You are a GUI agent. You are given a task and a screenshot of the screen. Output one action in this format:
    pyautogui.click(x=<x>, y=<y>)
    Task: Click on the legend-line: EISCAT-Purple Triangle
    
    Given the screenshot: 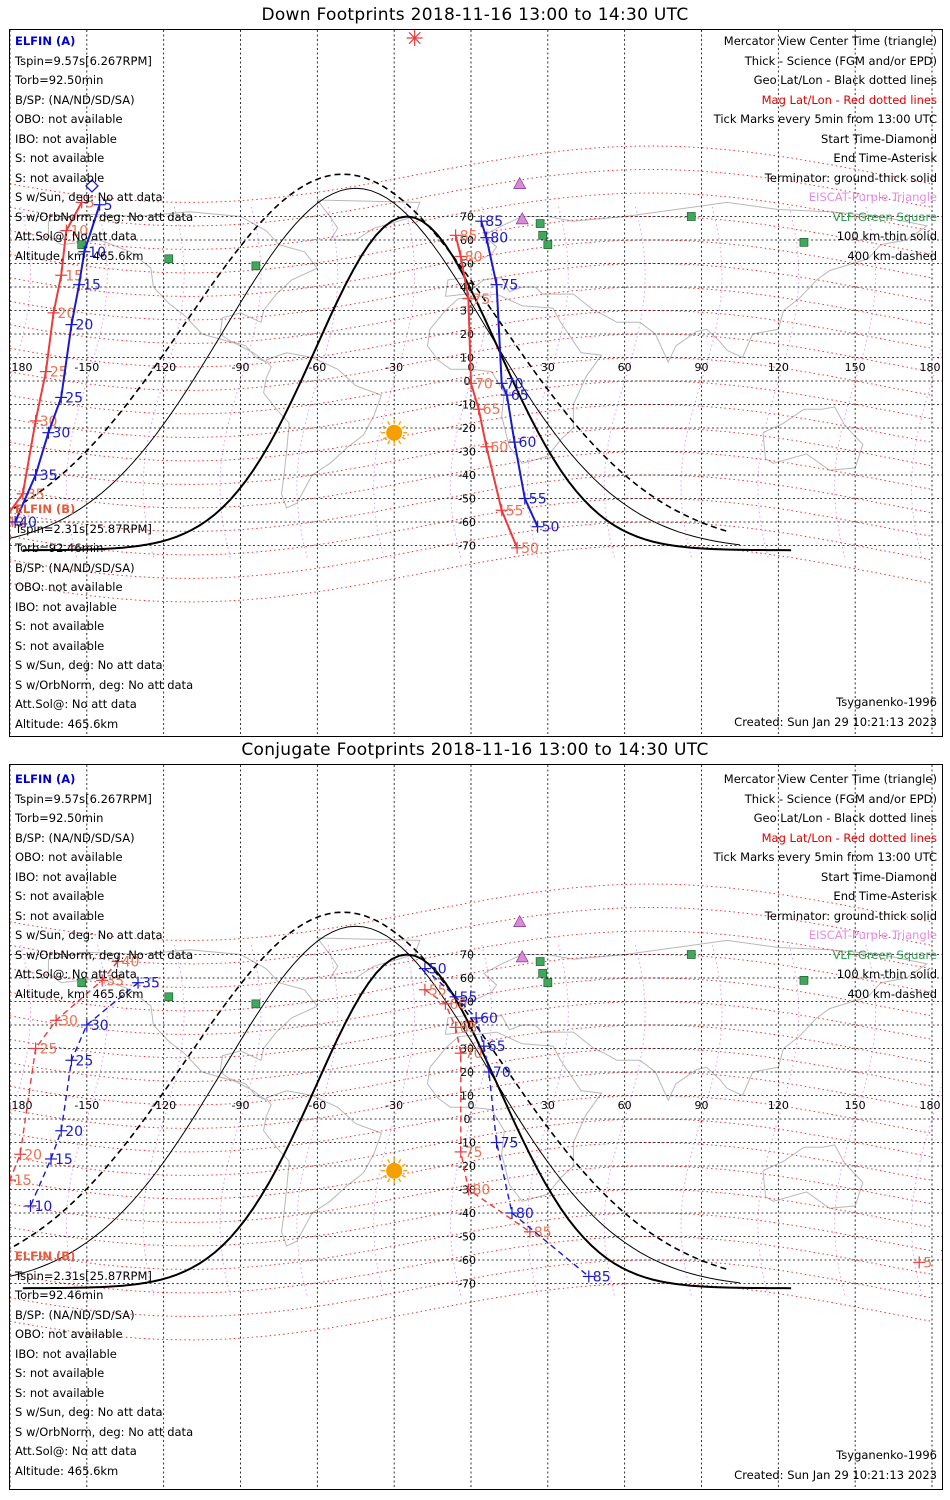 What is the action you would take?
    pyautogui.click(x=872, y=935)
    